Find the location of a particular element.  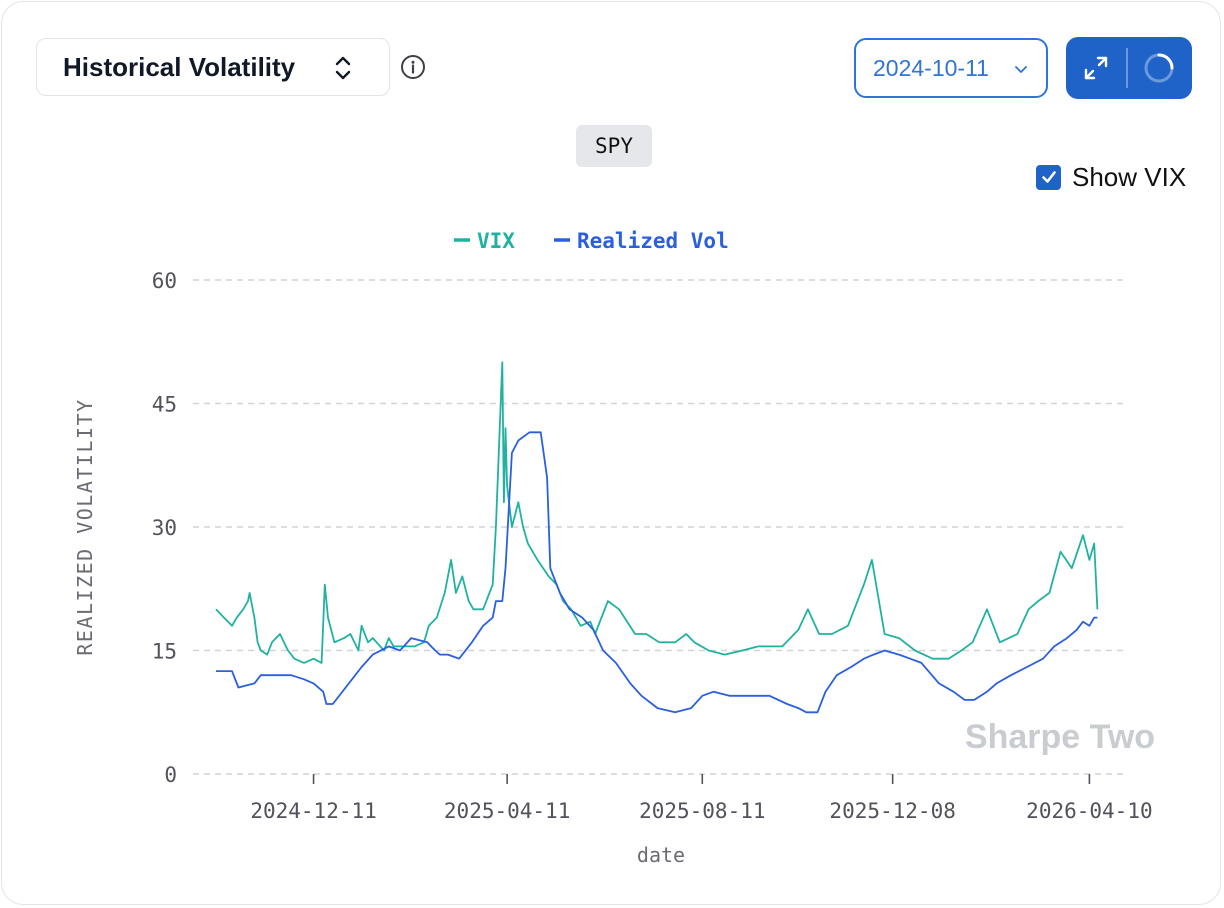

chevron-down-icon is located at coordinates (1021, 71).